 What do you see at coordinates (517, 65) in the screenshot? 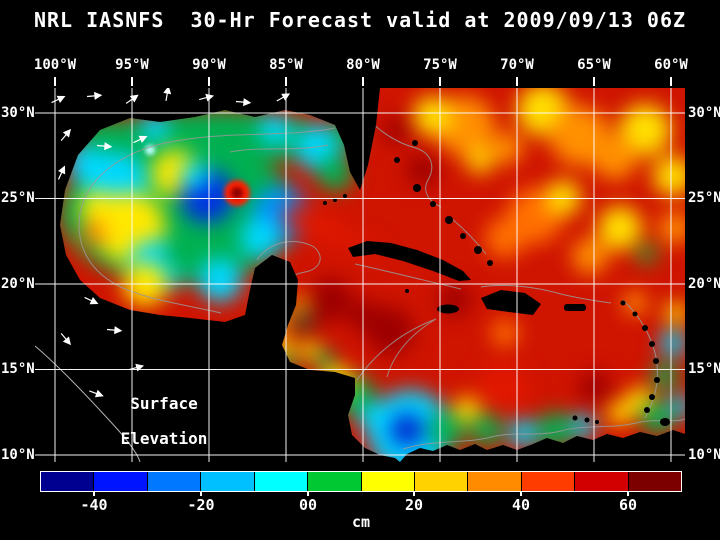
I see `lon-tick-label: 70°W` at bounding box center [517, 65].